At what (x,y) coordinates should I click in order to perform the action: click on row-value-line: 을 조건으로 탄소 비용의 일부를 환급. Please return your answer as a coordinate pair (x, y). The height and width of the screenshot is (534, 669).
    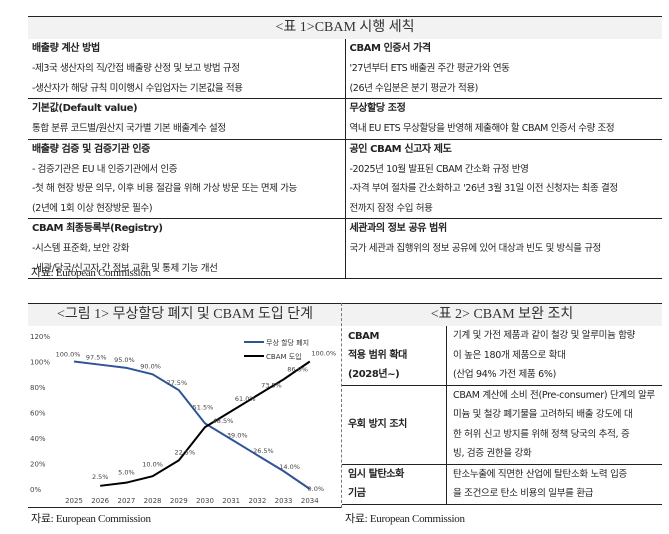
    Looking at the image, I should click on (523, 493).